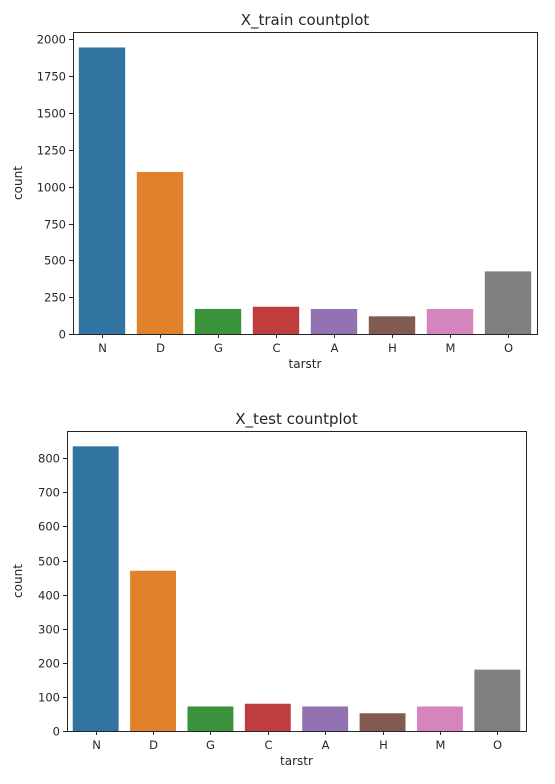  I want to click on y-tick-label: 1250, so click(51, 151).